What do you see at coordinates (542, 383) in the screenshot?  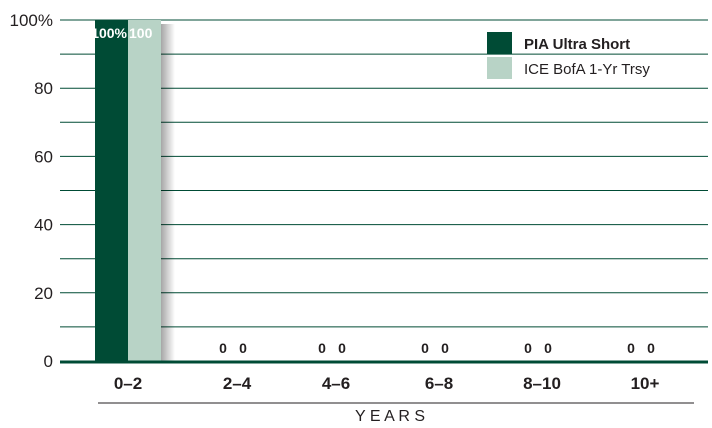 I see `x-category-label: 8–10` at bounding box center [542, 383].